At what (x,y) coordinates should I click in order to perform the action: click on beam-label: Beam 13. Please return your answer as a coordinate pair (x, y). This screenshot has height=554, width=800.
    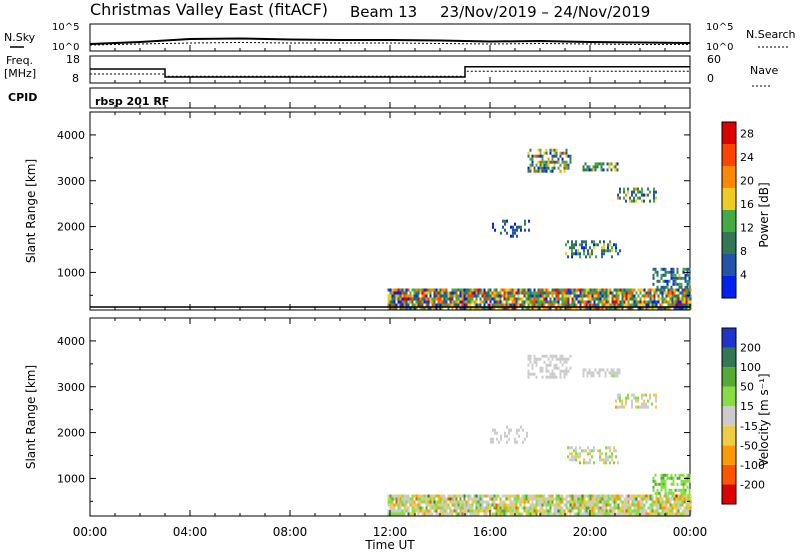
    Looking at the image, I should click on (383, 12).